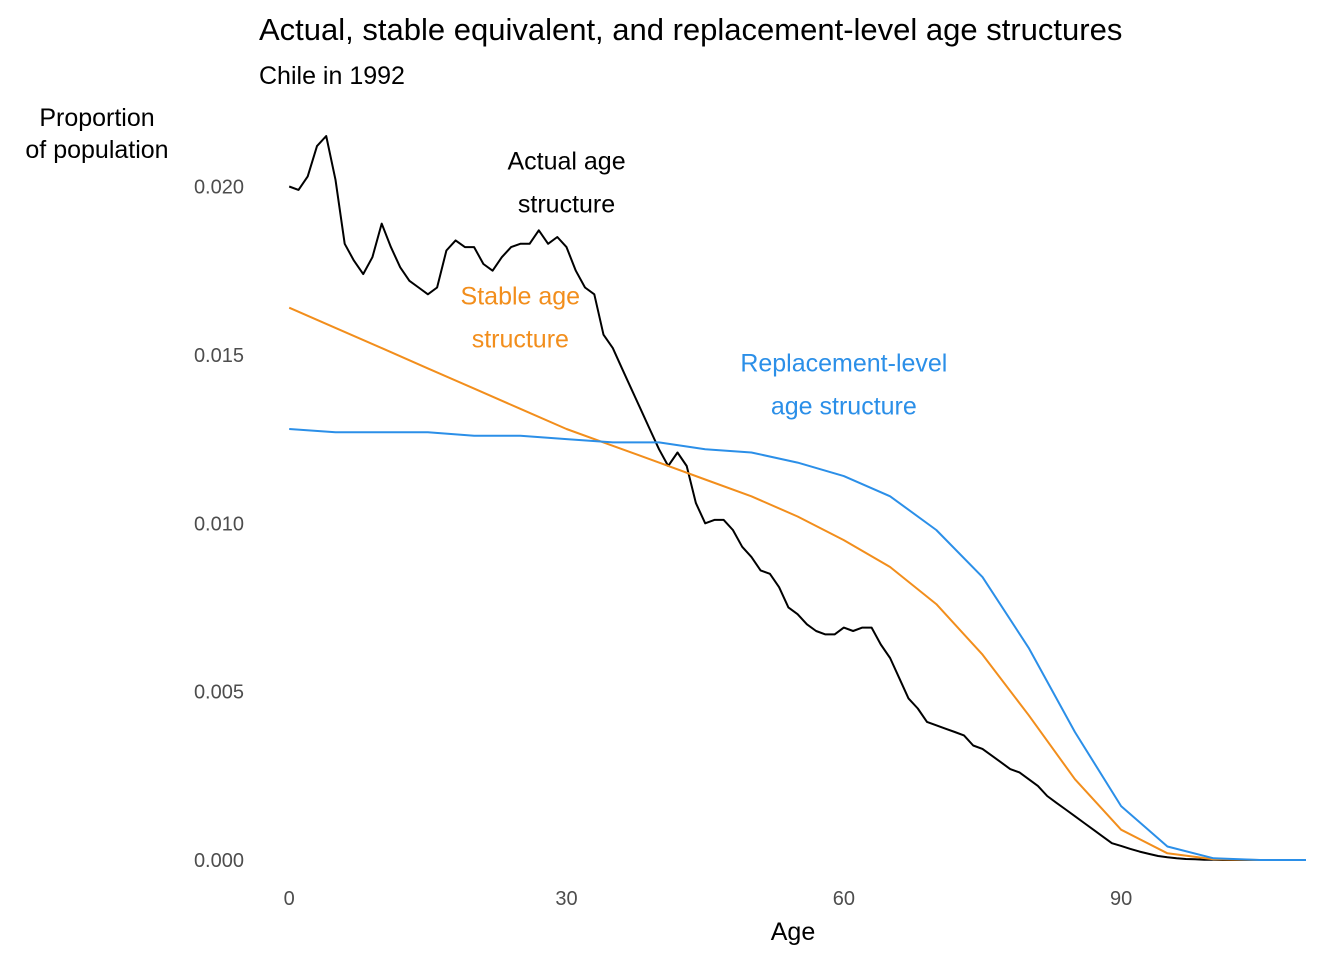 This screenshot has width=1344, height=960. Describe the element at coordinates (843, 364) in the screenshot. I see `series-label-replacement: Replacement-level` at that location.